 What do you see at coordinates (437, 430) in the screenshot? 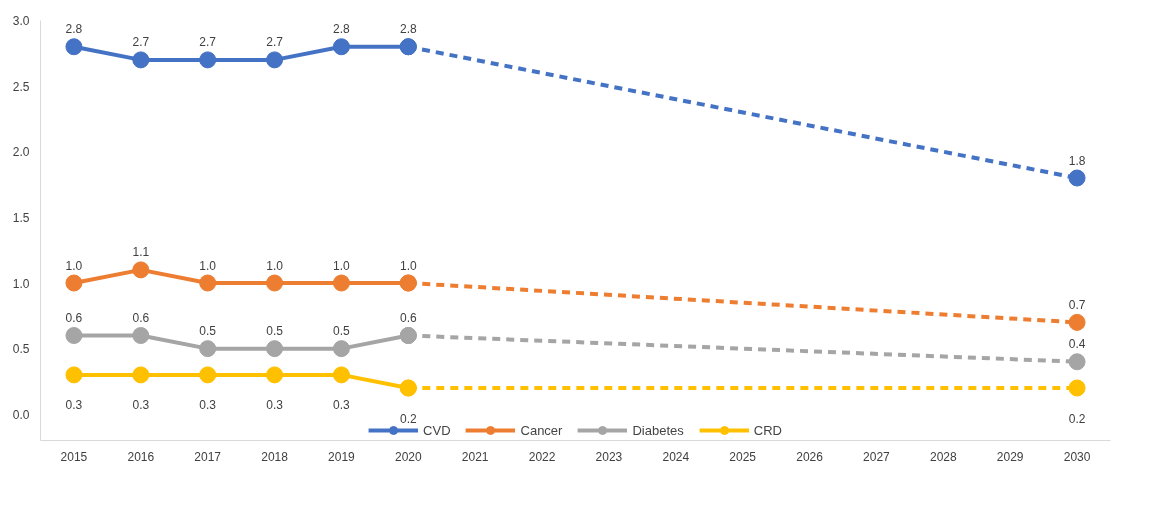
I see `legend-label: CVD` at bounding box center [437, 430].